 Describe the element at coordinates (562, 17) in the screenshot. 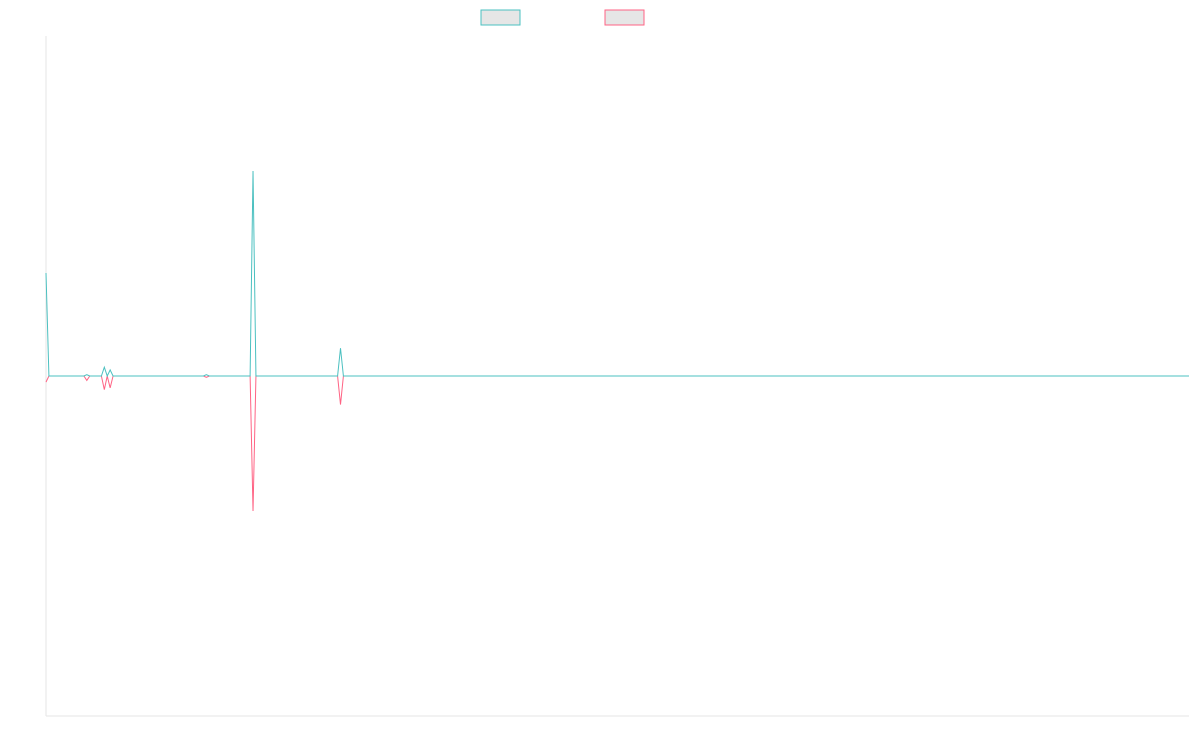

I see `legend` at that location.